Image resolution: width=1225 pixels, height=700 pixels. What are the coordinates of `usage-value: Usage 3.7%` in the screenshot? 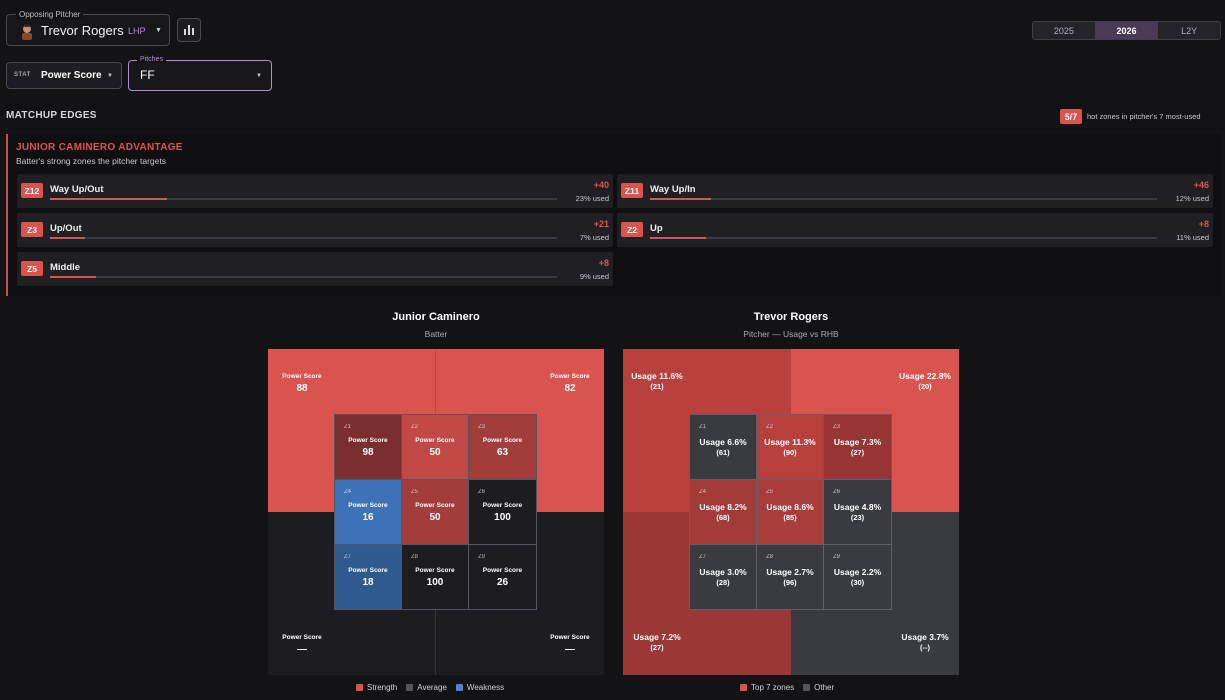 It's located at (925, 637).